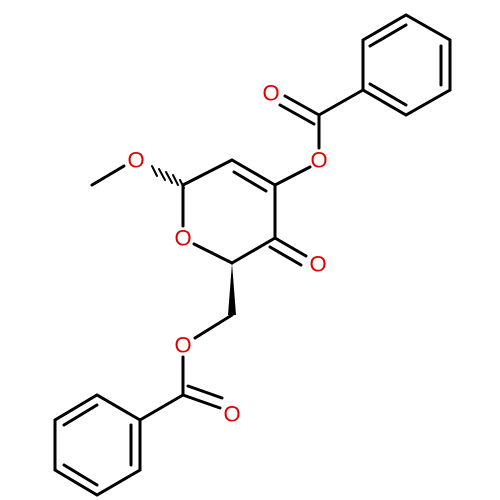 This screenshot has height=500, width=500. I want to click on hashed-wedge, so click(168, 177).